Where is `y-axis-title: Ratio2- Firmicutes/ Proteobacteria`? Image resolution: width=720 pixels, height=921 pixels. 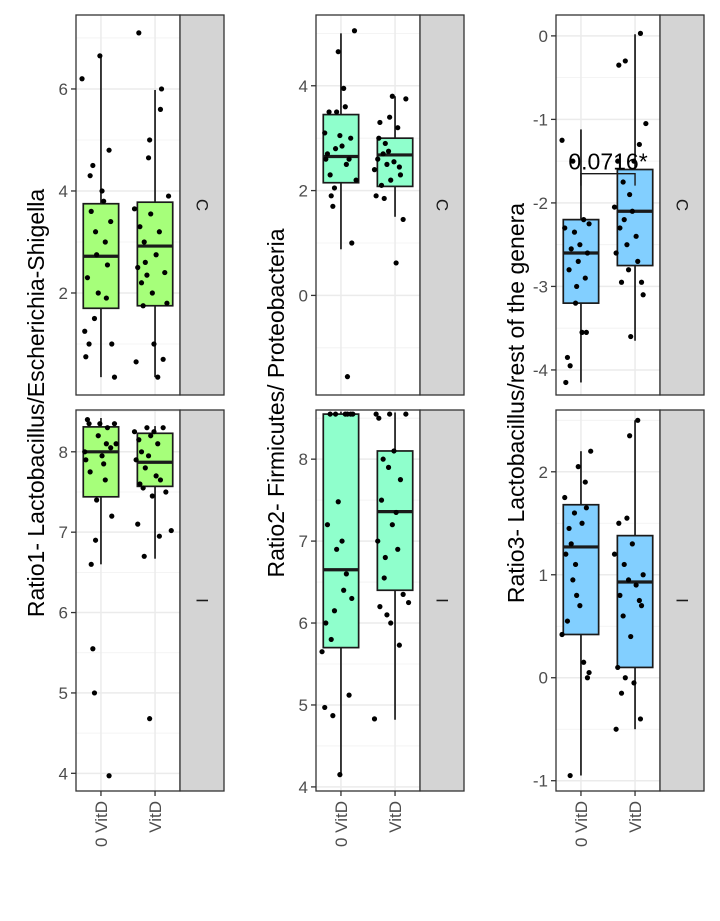 y-axis-title: Ratio2- Firmicutes/ Proteobacteria is located at coordinates (276, 402).